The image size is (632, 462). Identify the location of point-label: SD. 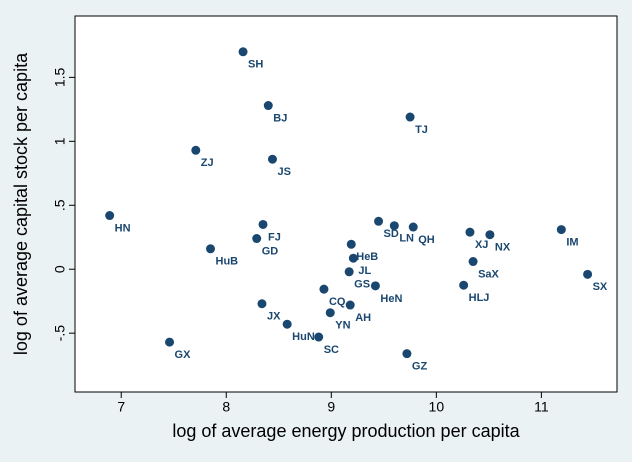
(391, 234).